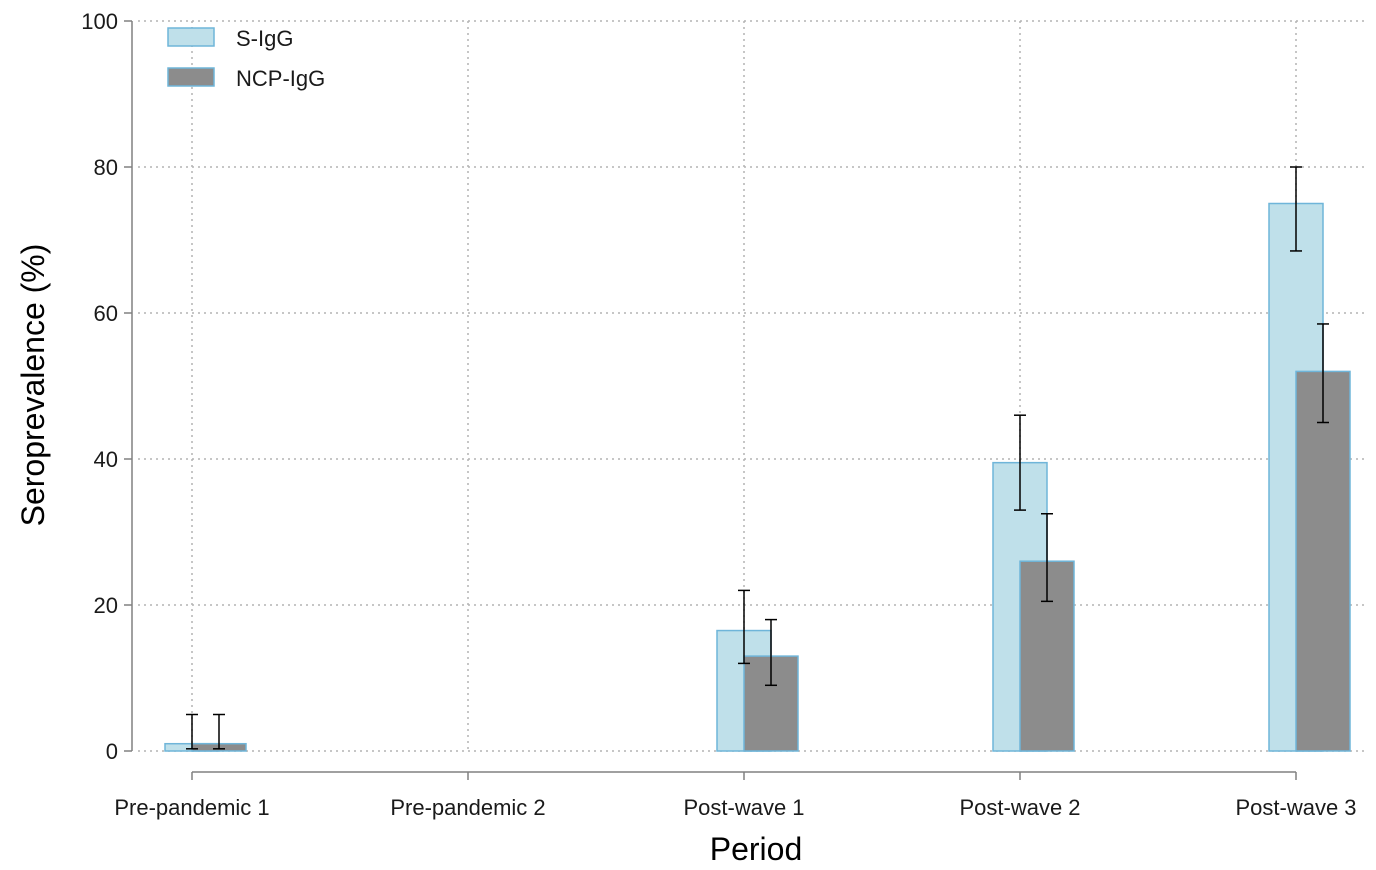 This screenshot has width=1376, height=870. I want to click on y-tick-label: 100, so click(99, 21).